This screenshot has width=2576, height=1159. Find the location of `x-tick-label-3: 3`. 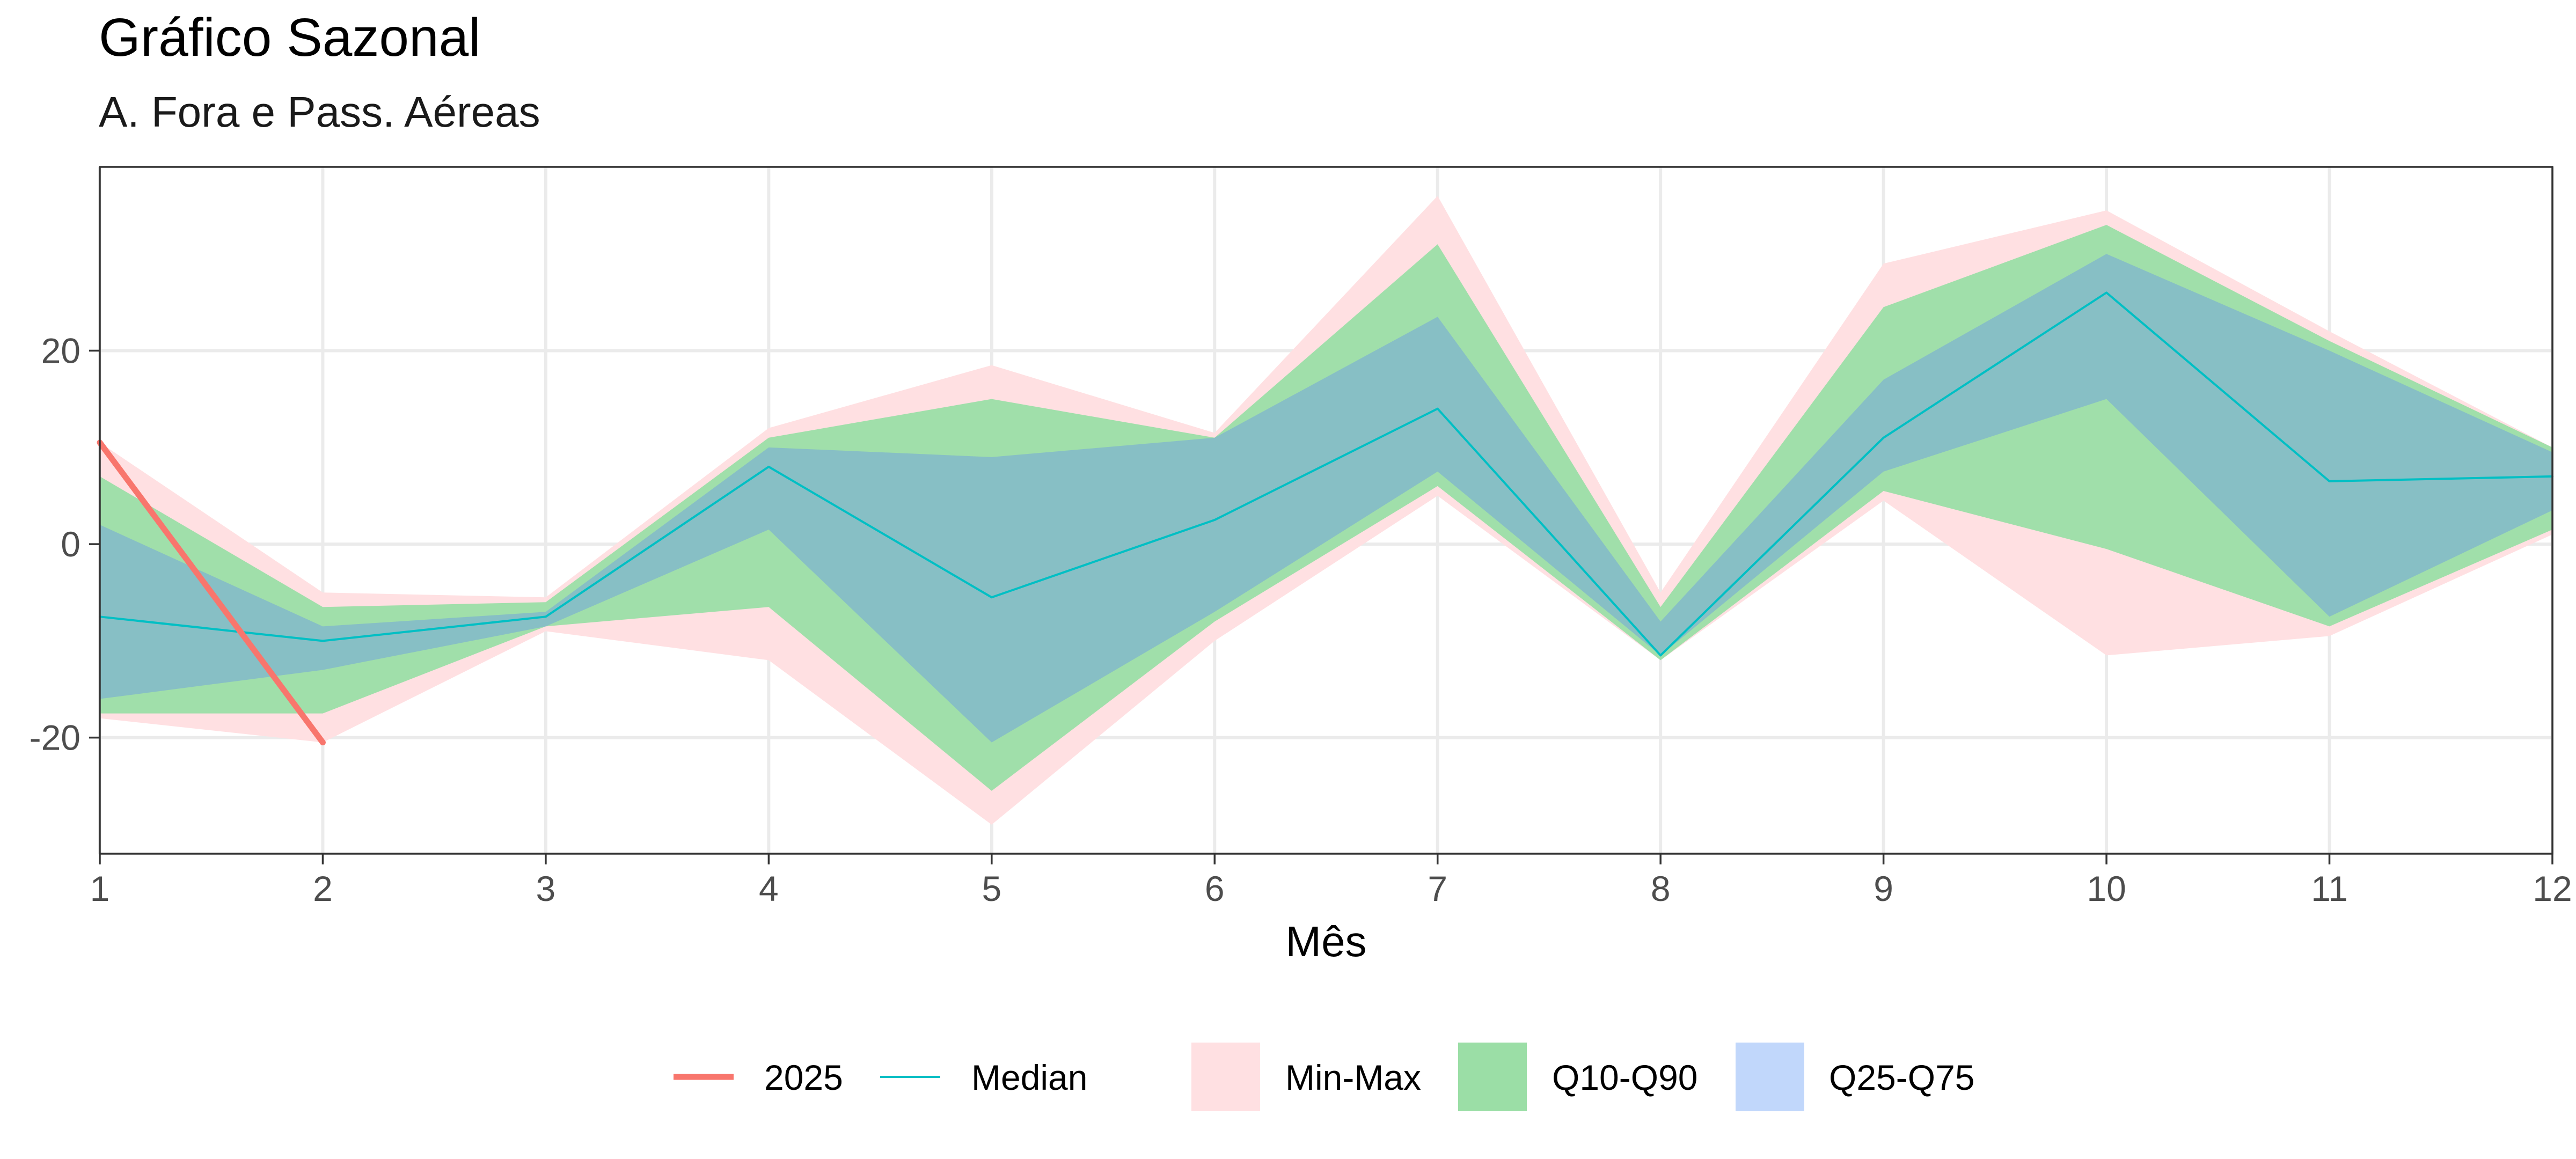

x-tick-label-3: 3 is located at coordinates (546, 888).